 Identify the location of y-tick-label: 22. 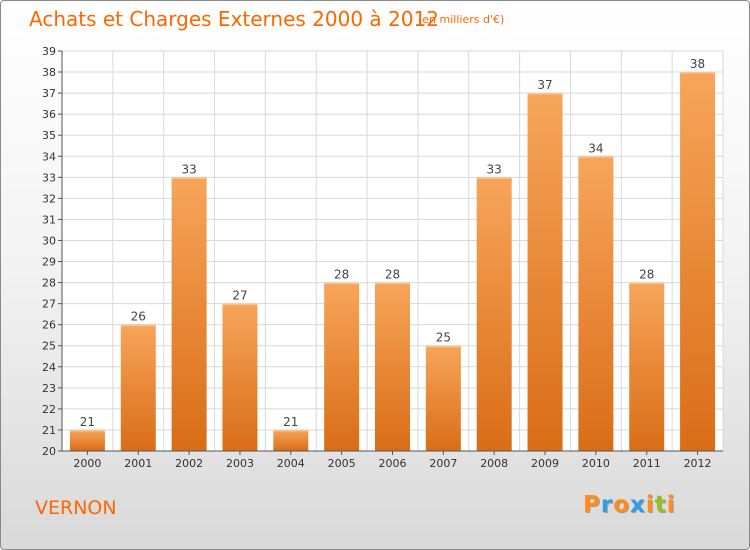
(49, 409).